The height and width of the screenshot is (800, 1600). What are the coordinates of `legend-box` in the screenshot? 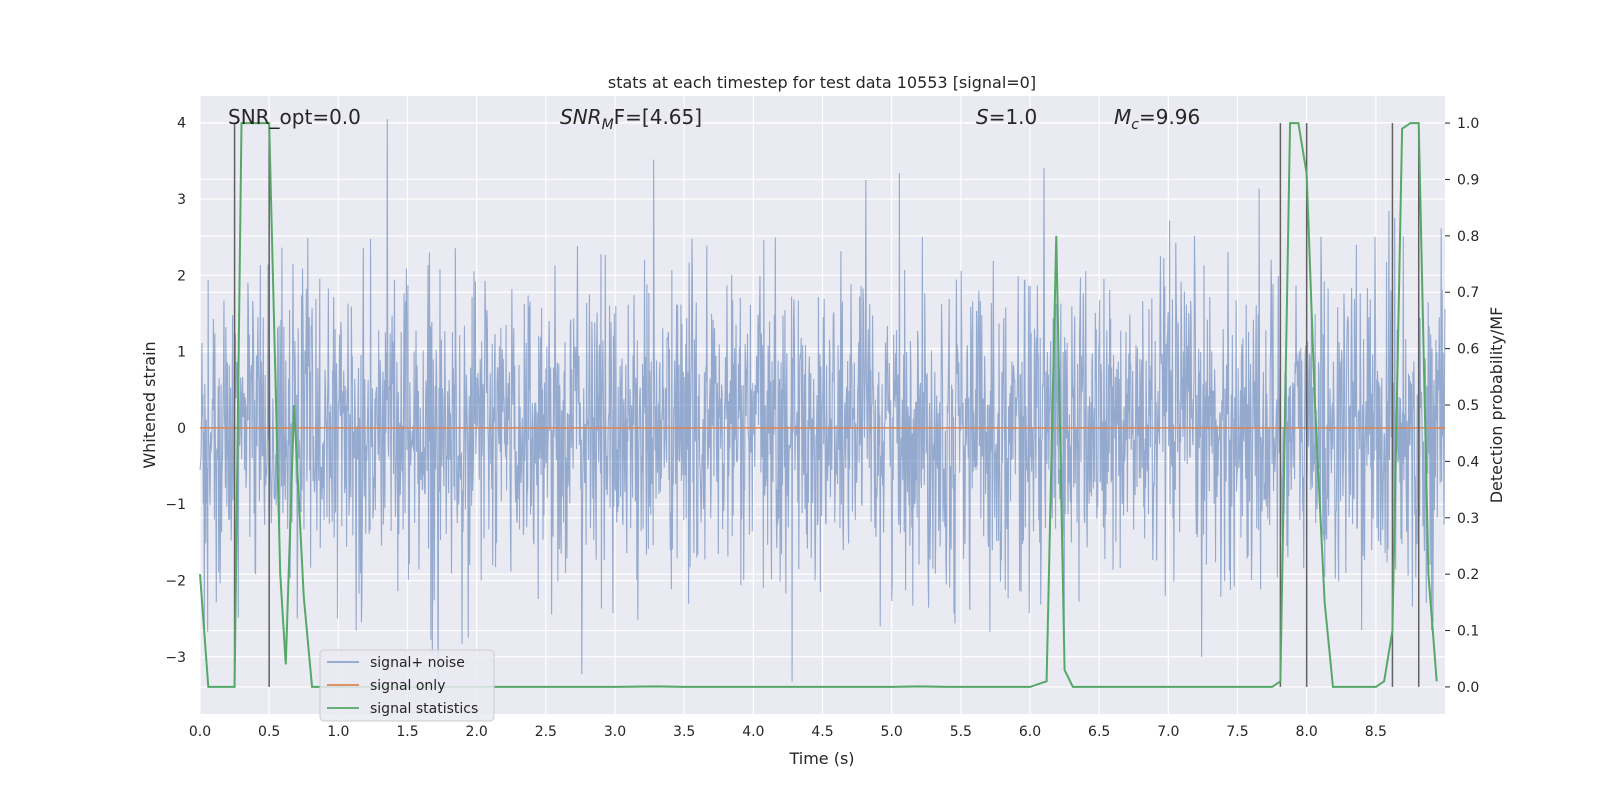 It's located at (407, 685).